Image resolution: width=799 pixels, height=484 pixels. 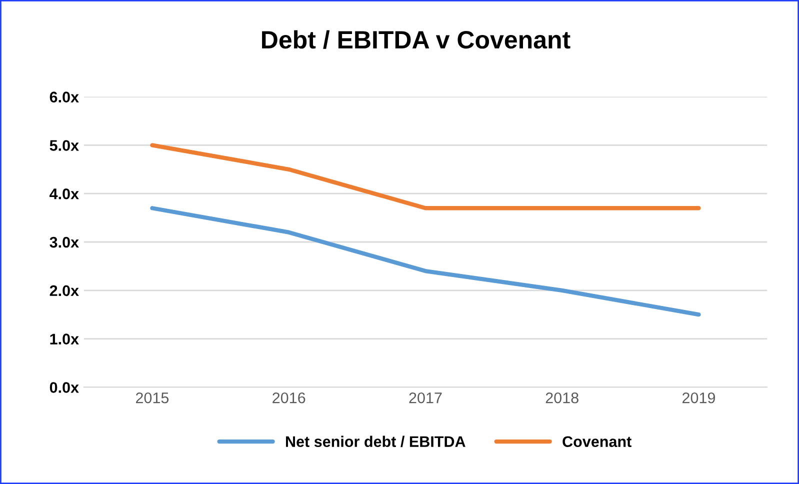 What do you see at coordinates (64, 387) in the screenshot?
I see `y-tick-label: 0.0x` at bounding box center [64, 387].